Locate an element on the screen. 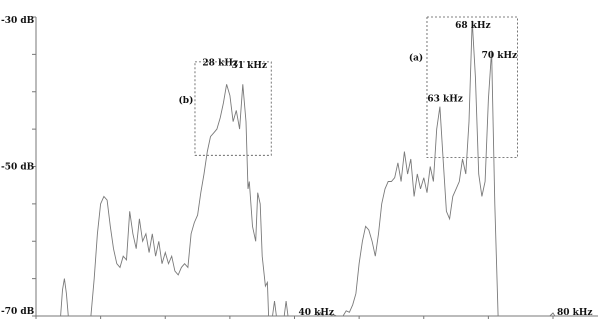 This screenshot has height=320, width=601. annotation-label: (a) is located at coordinates (416, 57).